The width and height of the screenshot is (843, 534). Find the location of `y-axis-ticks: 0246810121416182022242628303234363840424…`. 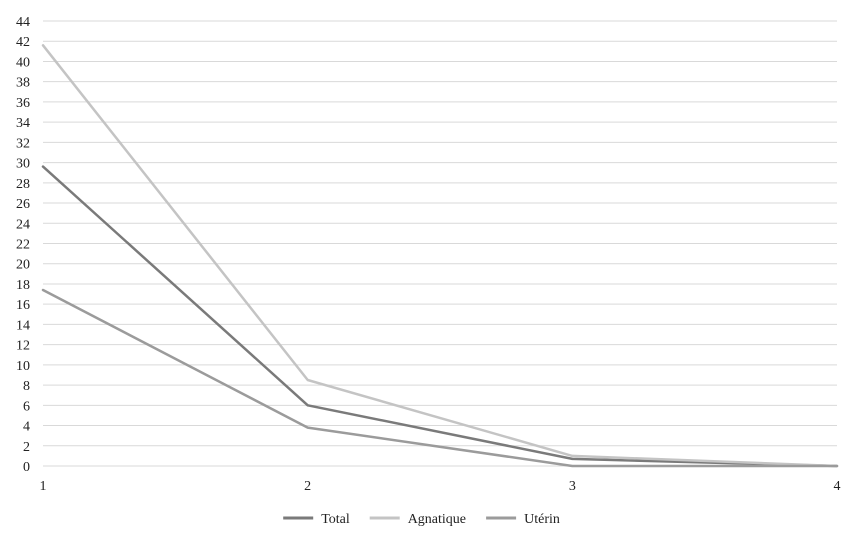

y-axis-ticks: 0246810121416182022242628303234363840424… is located at coordinates (23, 245).